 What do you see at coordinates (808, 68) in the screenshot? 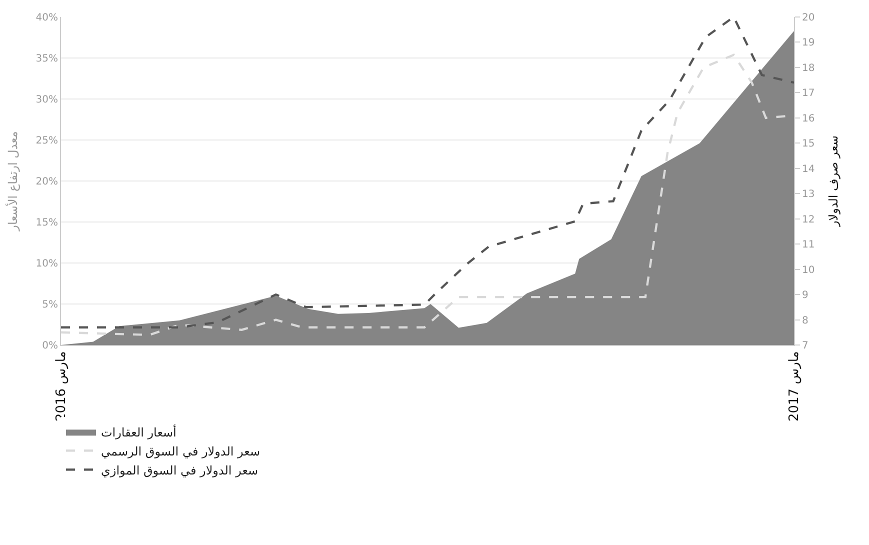
I see `y2-tick-label: 18` at bounding box center [808, 68].